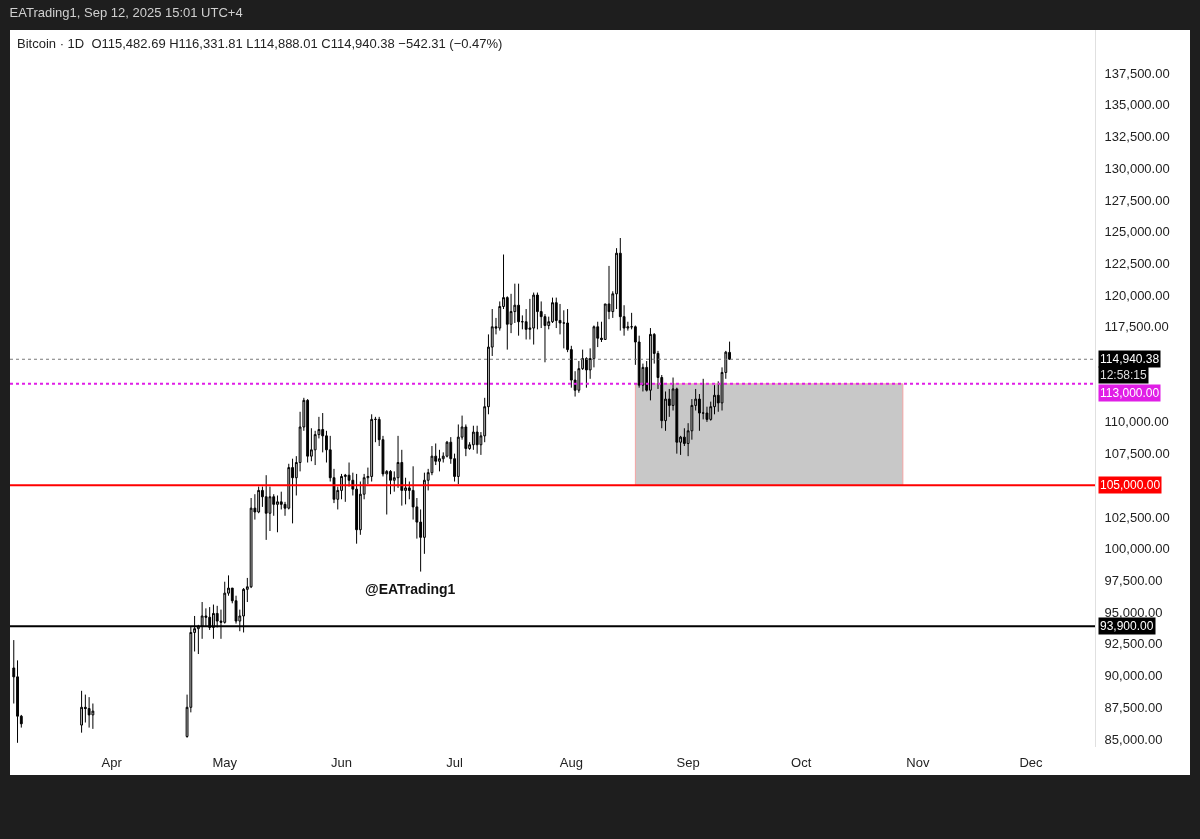 This screenshot has height=839, width=1200. I want to click on y-tick-label: 95,000.00, so click(1133, 612).